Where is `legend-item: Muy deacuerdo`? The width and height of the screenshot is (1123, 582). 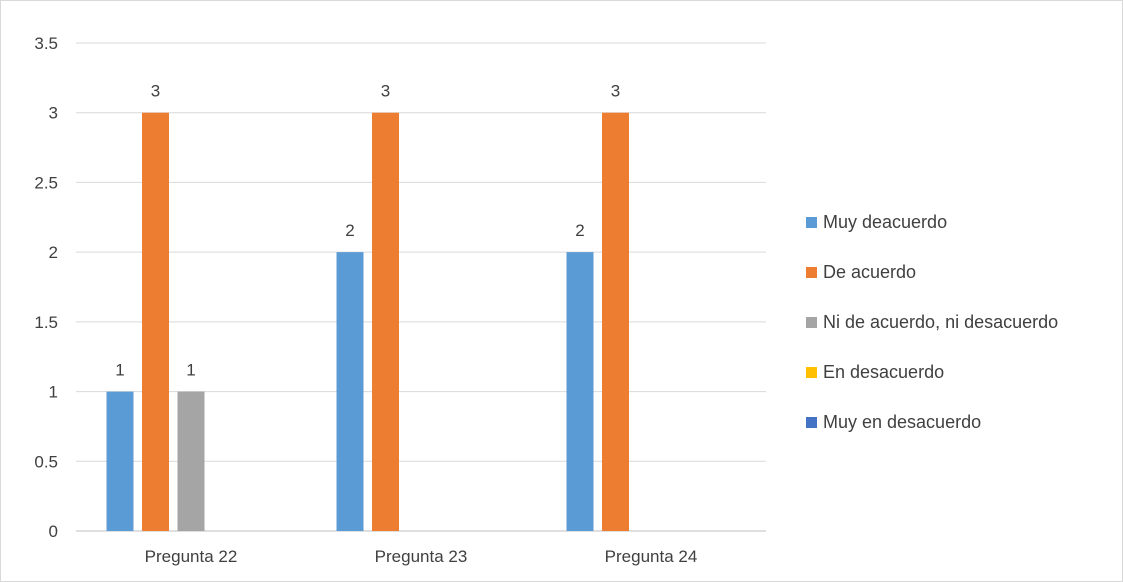 legend-item: Muy deacuerdo is located at coordinates (932, 222).